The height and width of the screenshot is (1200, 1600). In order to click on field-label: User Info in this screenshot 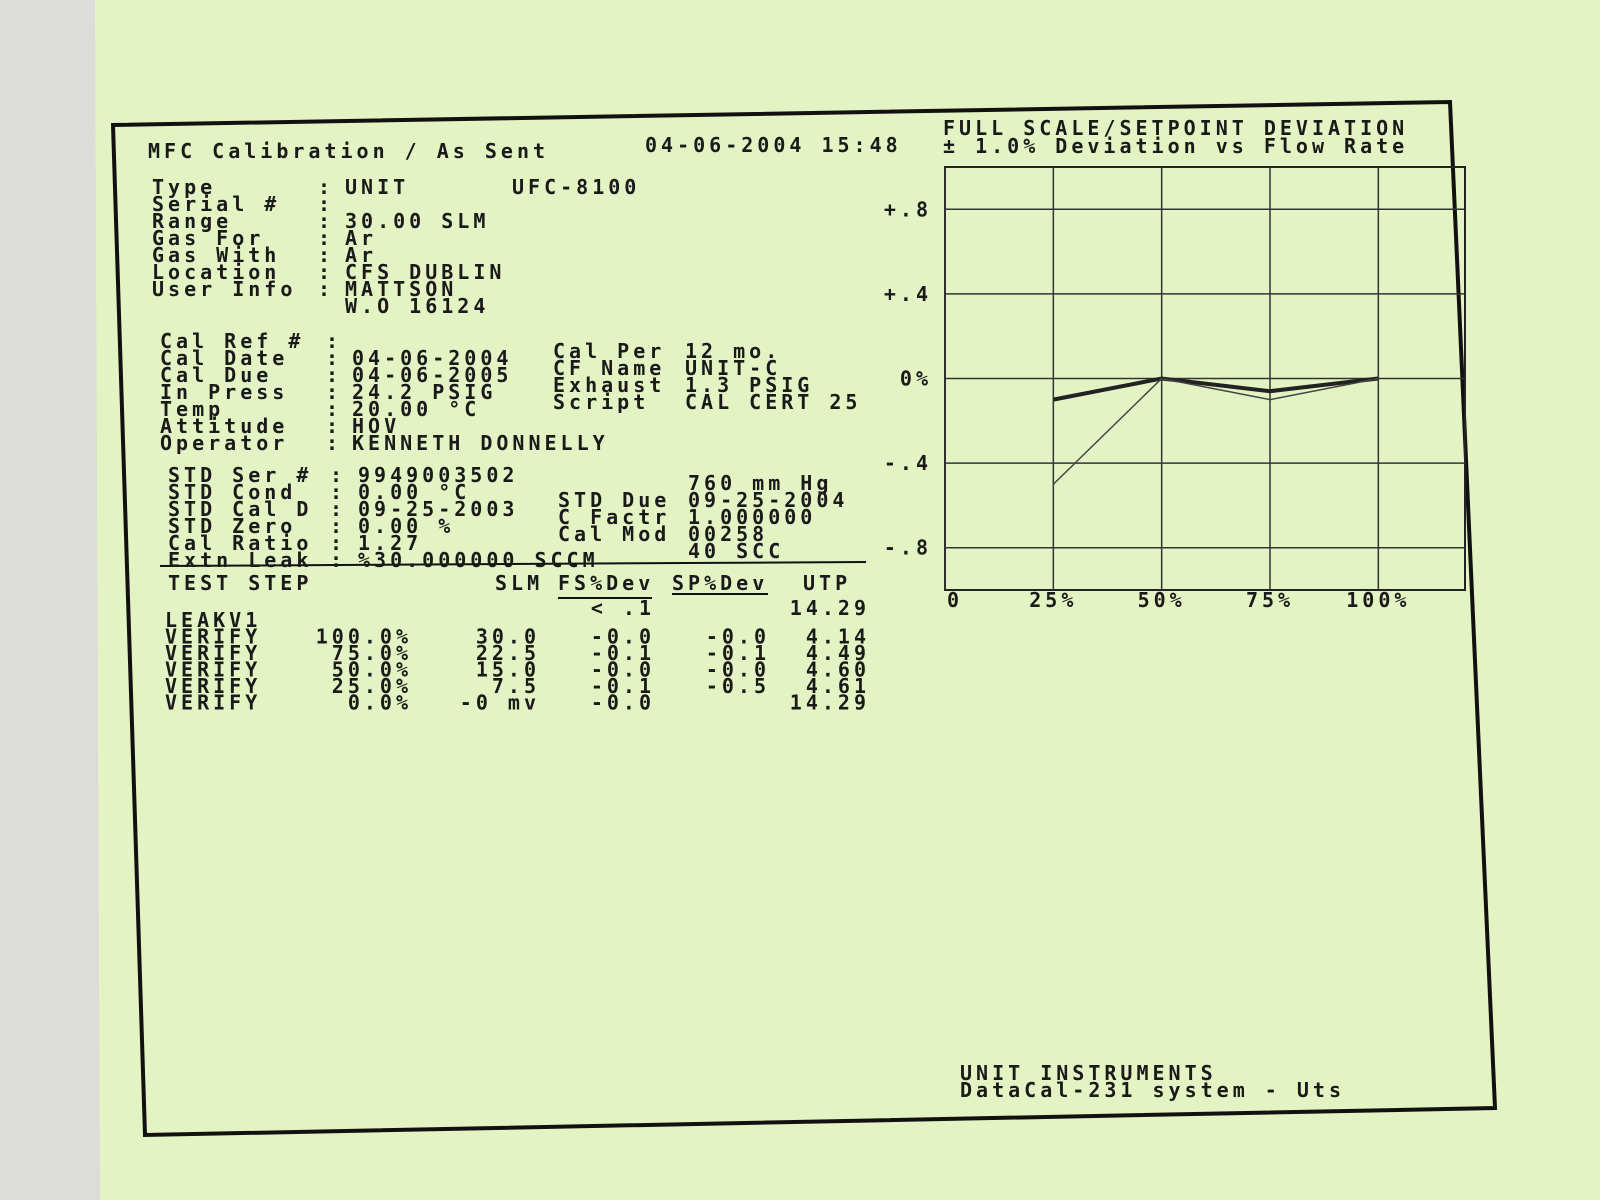, I will do `click(224, 289)`.